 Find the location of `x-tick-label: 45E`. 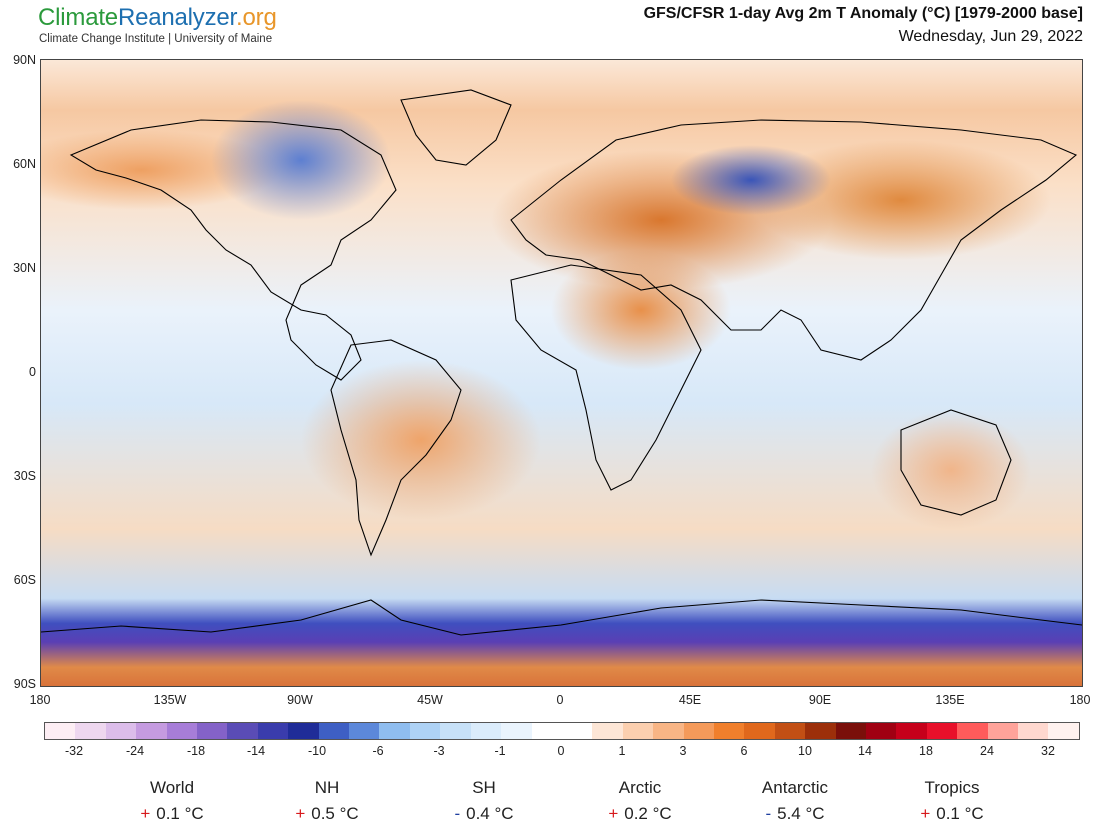

x-tick-label: 45E is located at coordinates (690, 700).